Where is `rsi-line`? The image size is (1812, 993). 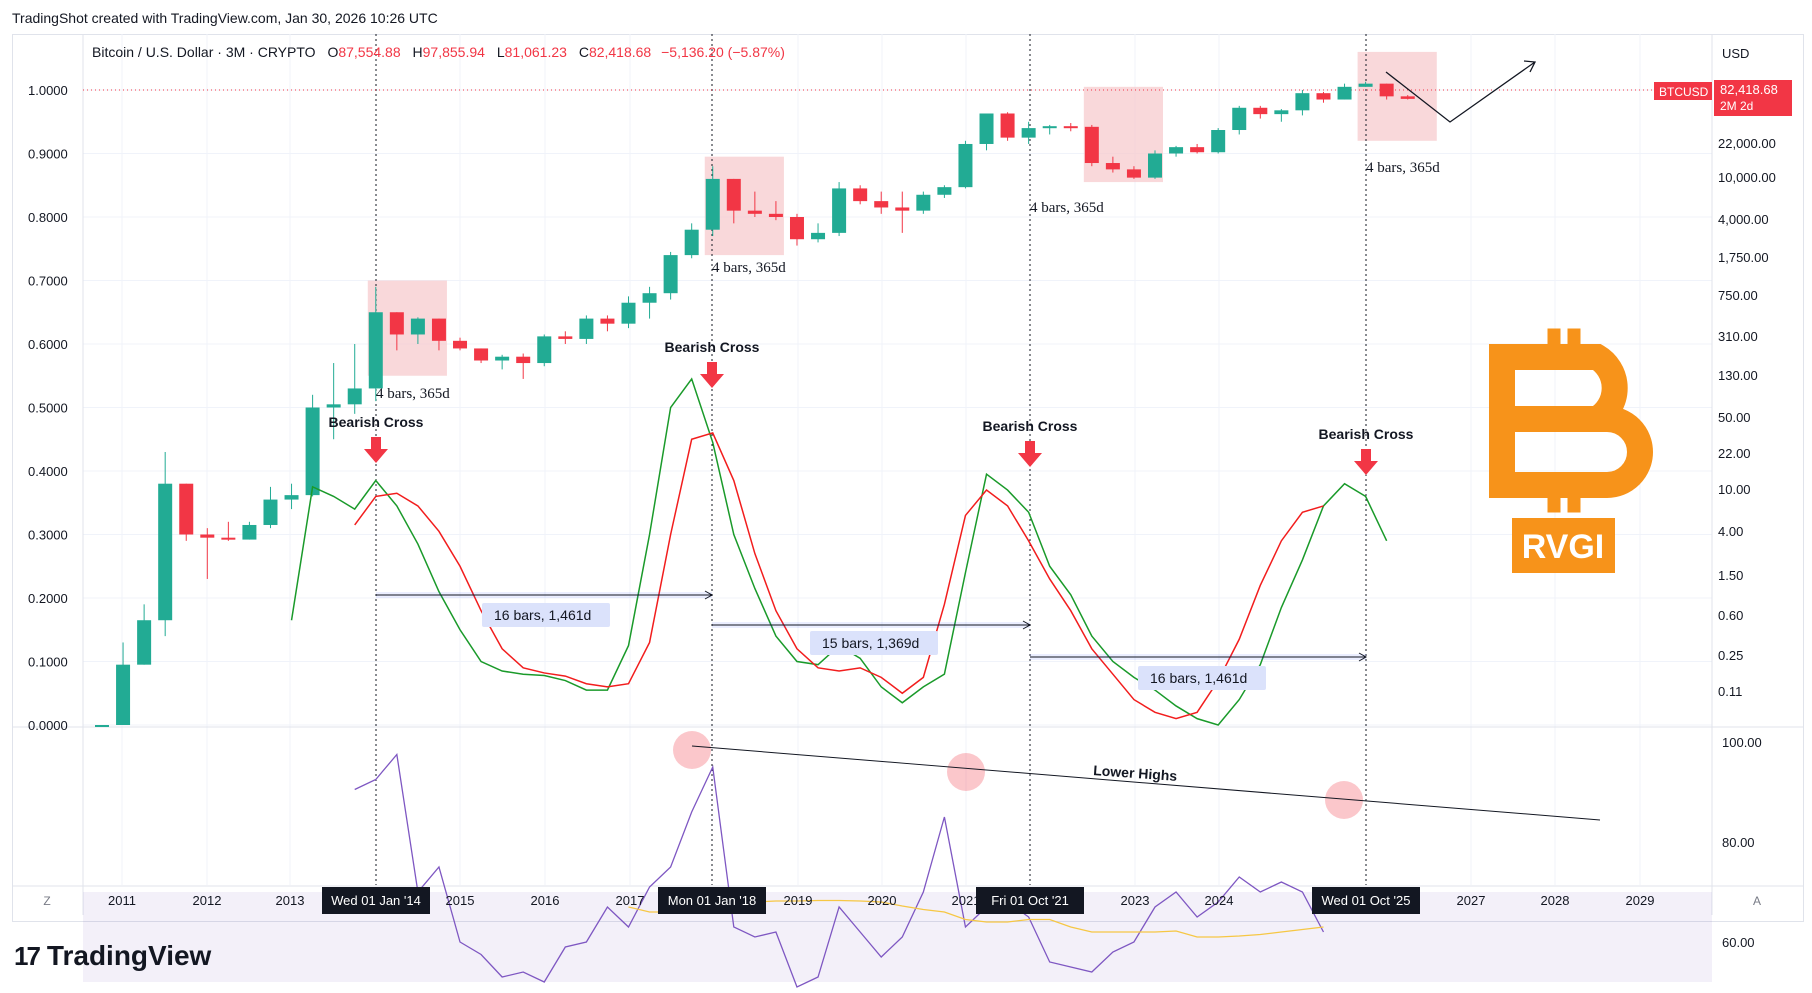 rsi-line is located at coordinates (839, 870).